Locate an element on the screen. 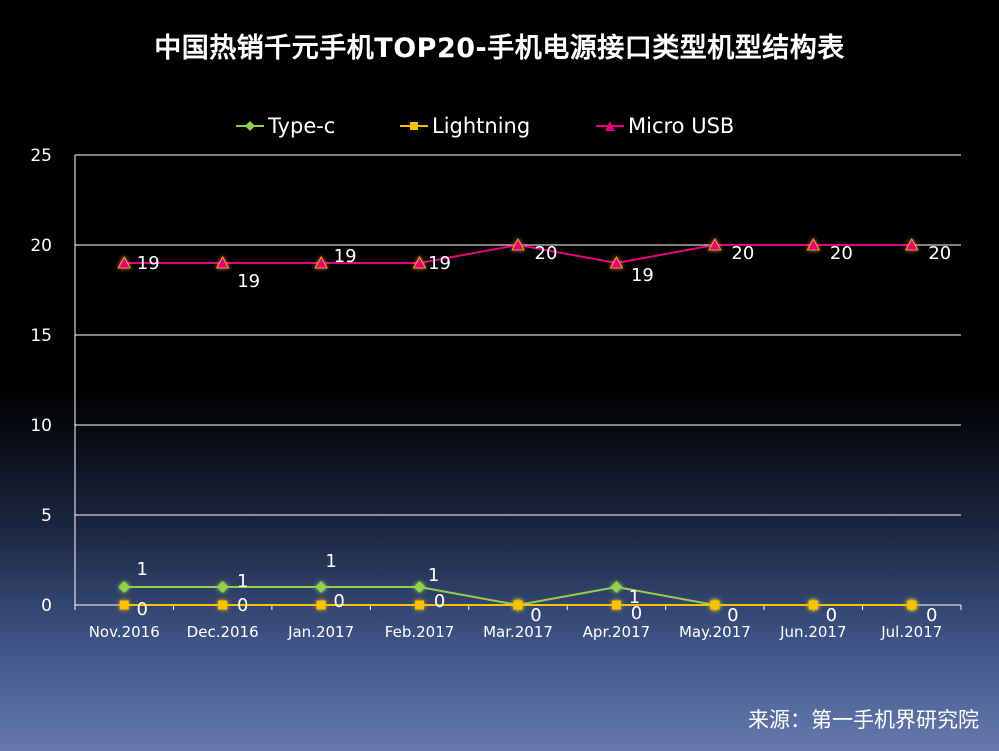  x-tick-label-2: Jan.2017 is located at coordinates (320, 632).